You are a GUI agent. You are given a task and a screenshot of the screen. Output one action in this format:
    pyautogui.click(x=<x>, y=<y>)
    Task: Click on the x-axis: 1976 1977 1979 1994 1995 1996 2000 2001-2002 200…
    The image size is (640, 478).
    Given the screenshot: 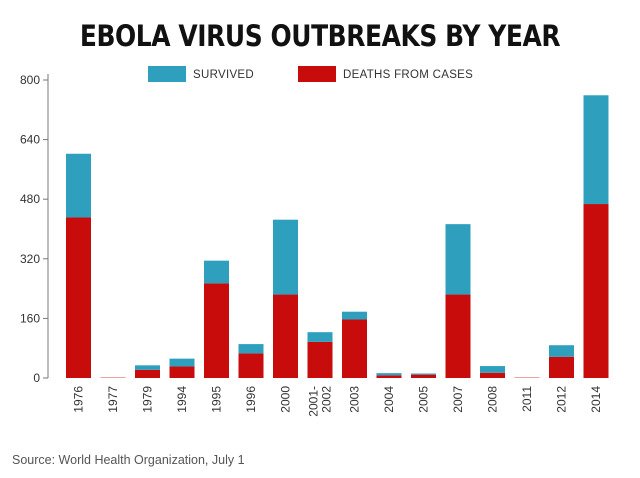 What is the action you would take?
    pyautogui.click(x=338, y=401)
    